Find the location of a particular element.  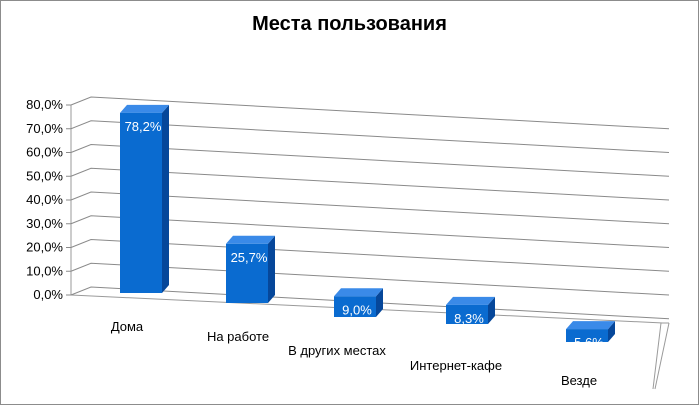

y-tick-label: 40,0% is located at coordinates (44, 199).